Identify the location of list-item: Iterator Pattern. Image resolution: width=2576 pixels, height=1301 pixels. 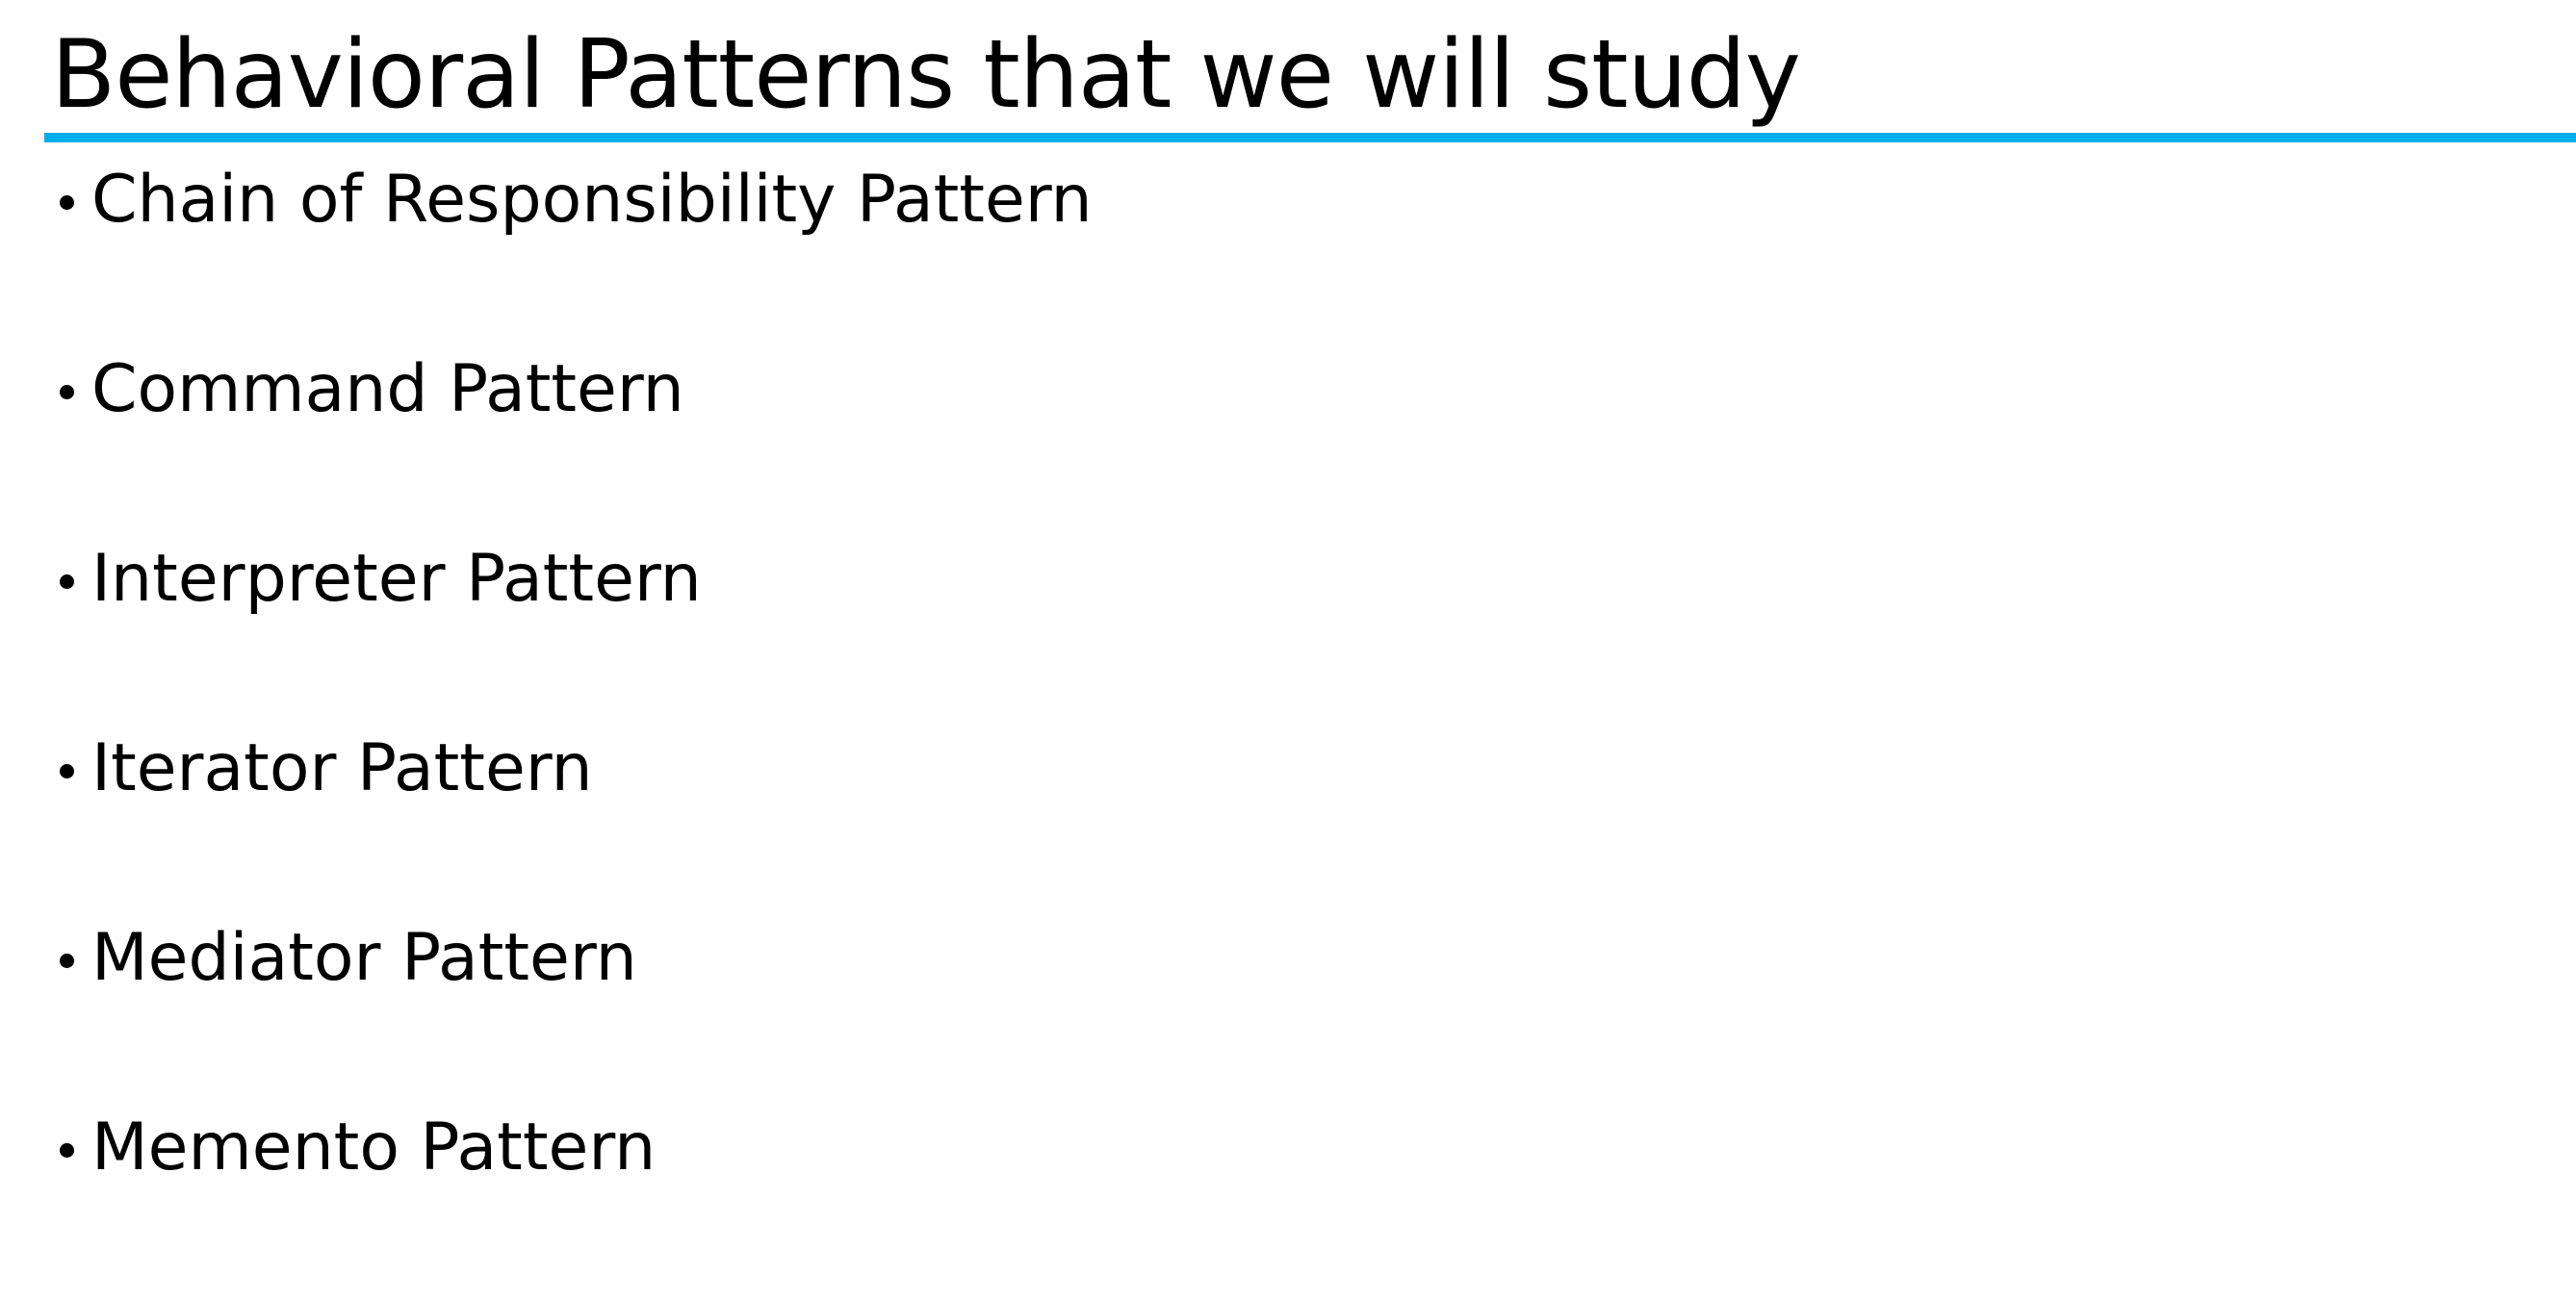
(326, 769).